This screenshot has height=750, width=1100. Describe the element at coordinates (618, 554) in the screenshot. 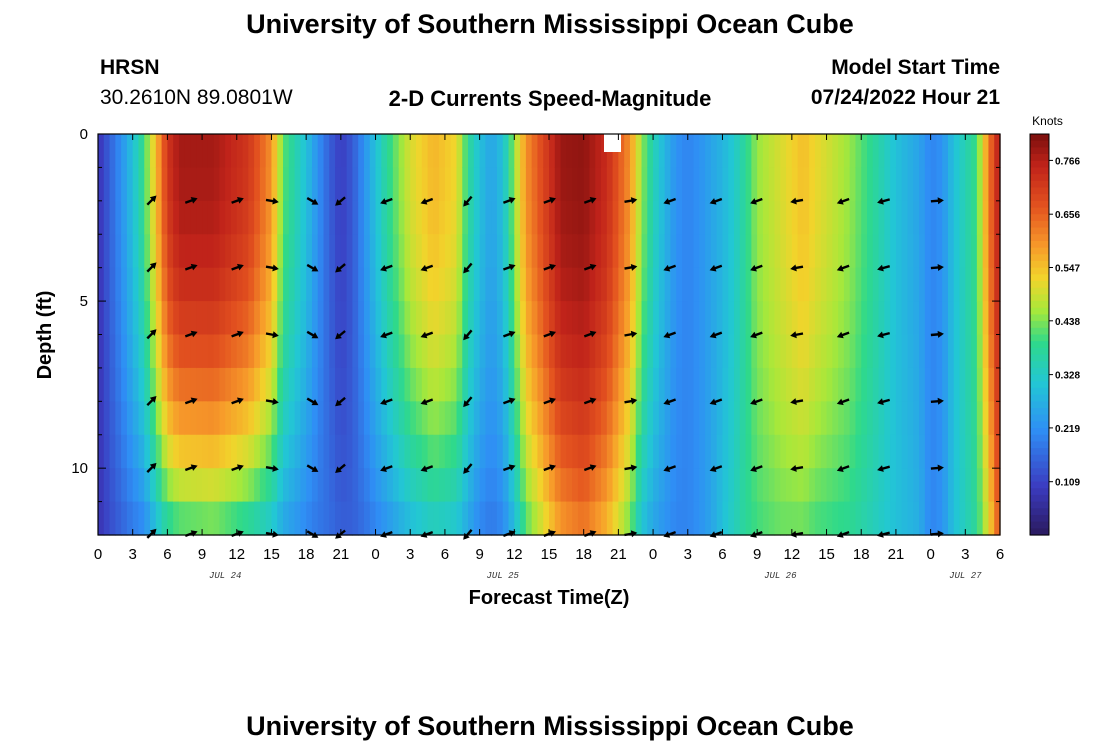

I see `x-tick-label: 21` at that location.